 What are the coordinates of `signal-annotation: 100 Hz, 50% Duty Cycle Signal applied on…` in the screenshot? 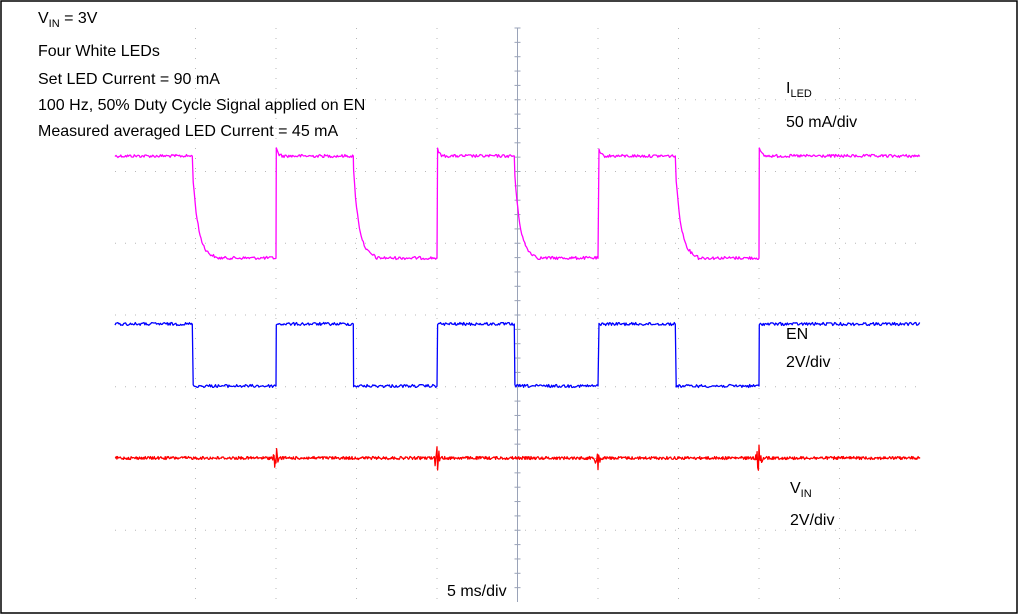 It's located at (202, 105).